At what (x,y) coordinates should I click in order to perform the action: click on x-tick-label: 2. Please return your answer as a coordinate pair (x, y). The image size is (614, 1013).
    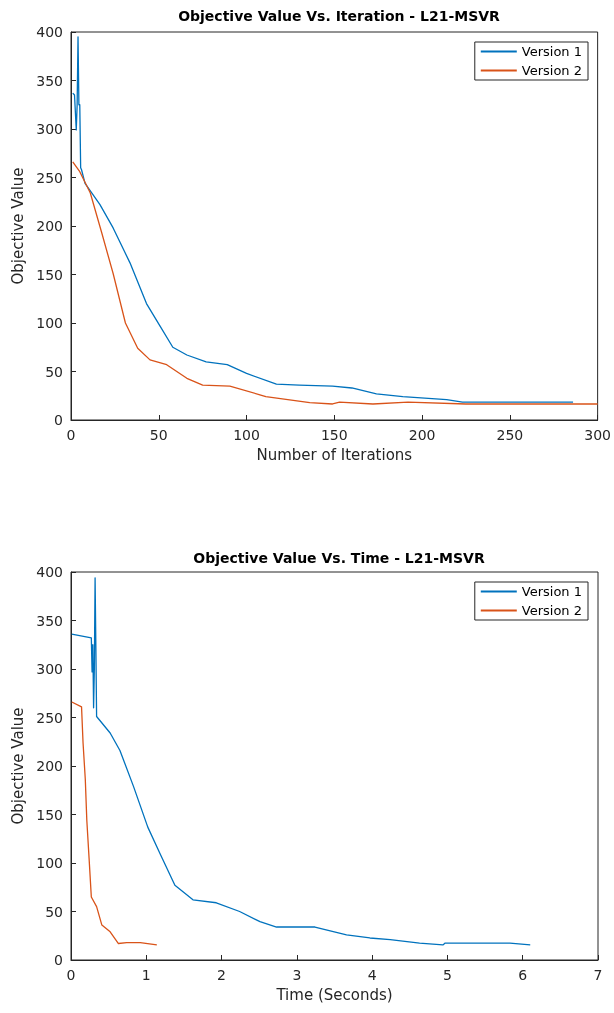
    Looking at the image, I should click on (222, 975).